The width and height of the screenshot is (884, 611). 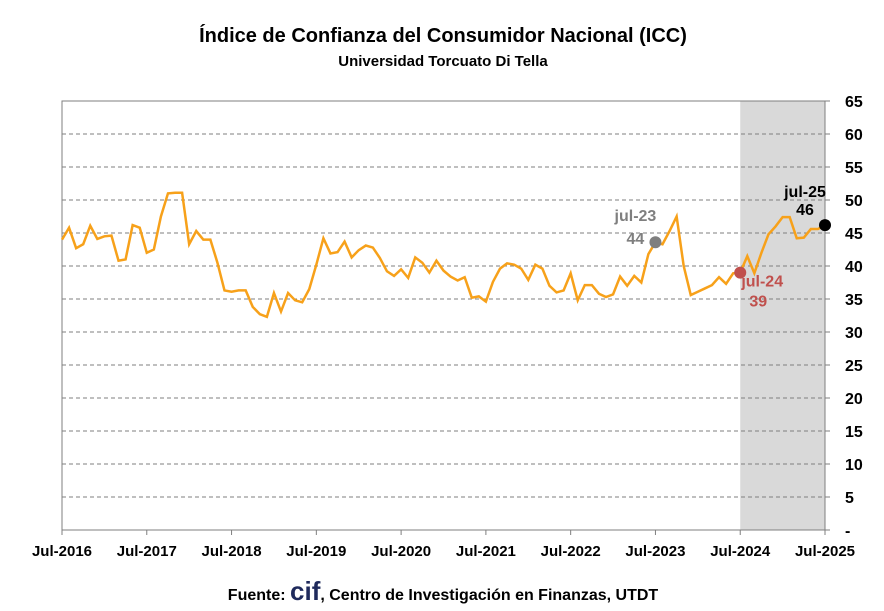 I want to click on y-tick-label: 55, so click(x=854, y=168).